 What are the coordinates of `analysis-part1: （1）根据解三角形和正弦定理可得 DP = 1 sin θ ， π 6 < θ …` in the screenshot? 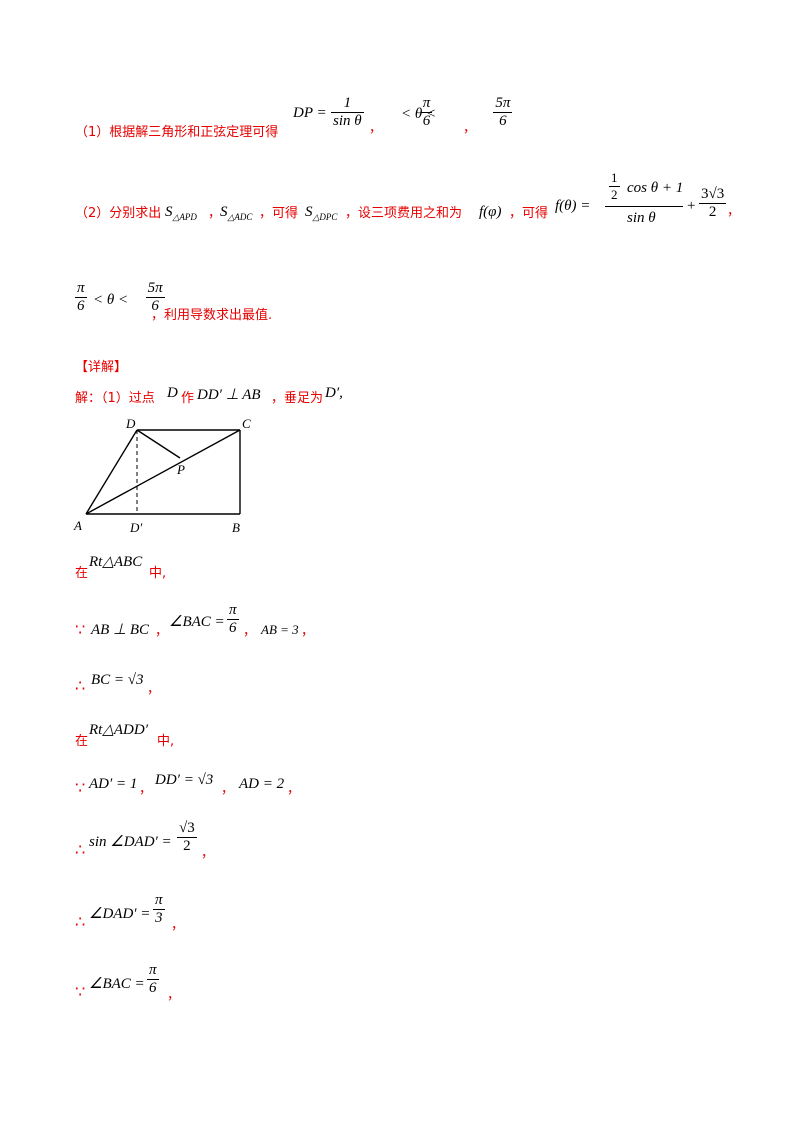 It's located at (294, 120).